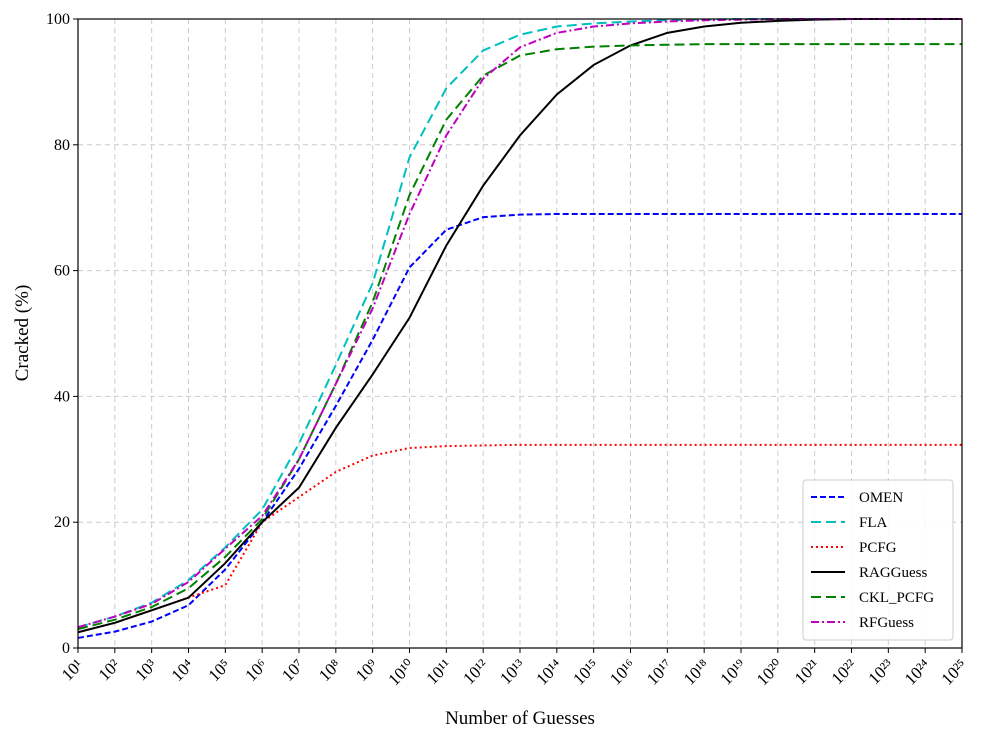 This screenshot has width=997, height=742. What do you see at coordinates (293, 670) in the screenshot?
I see `x-tick-label: 10⁷` at bounding box center [293, 670].